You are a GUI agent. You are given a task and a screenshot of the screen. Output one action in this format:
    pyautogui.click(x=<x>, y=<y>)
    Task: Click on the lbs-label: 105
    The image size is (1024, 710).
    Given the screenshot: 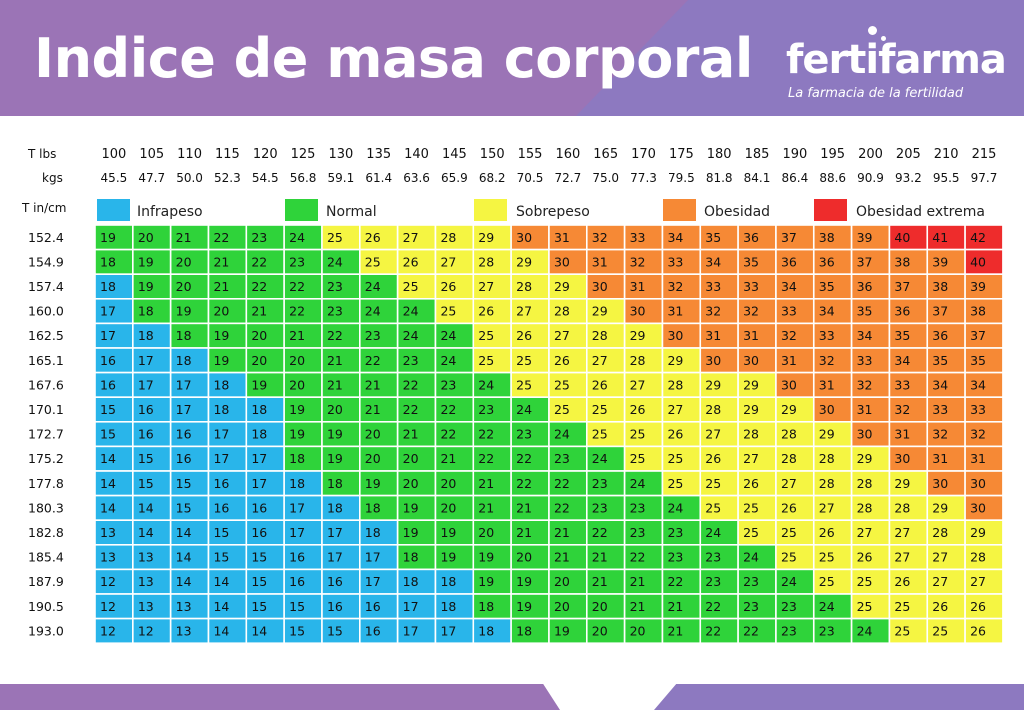 What is the action you would take?
    pyautogui.click(x=151, y=154)
    